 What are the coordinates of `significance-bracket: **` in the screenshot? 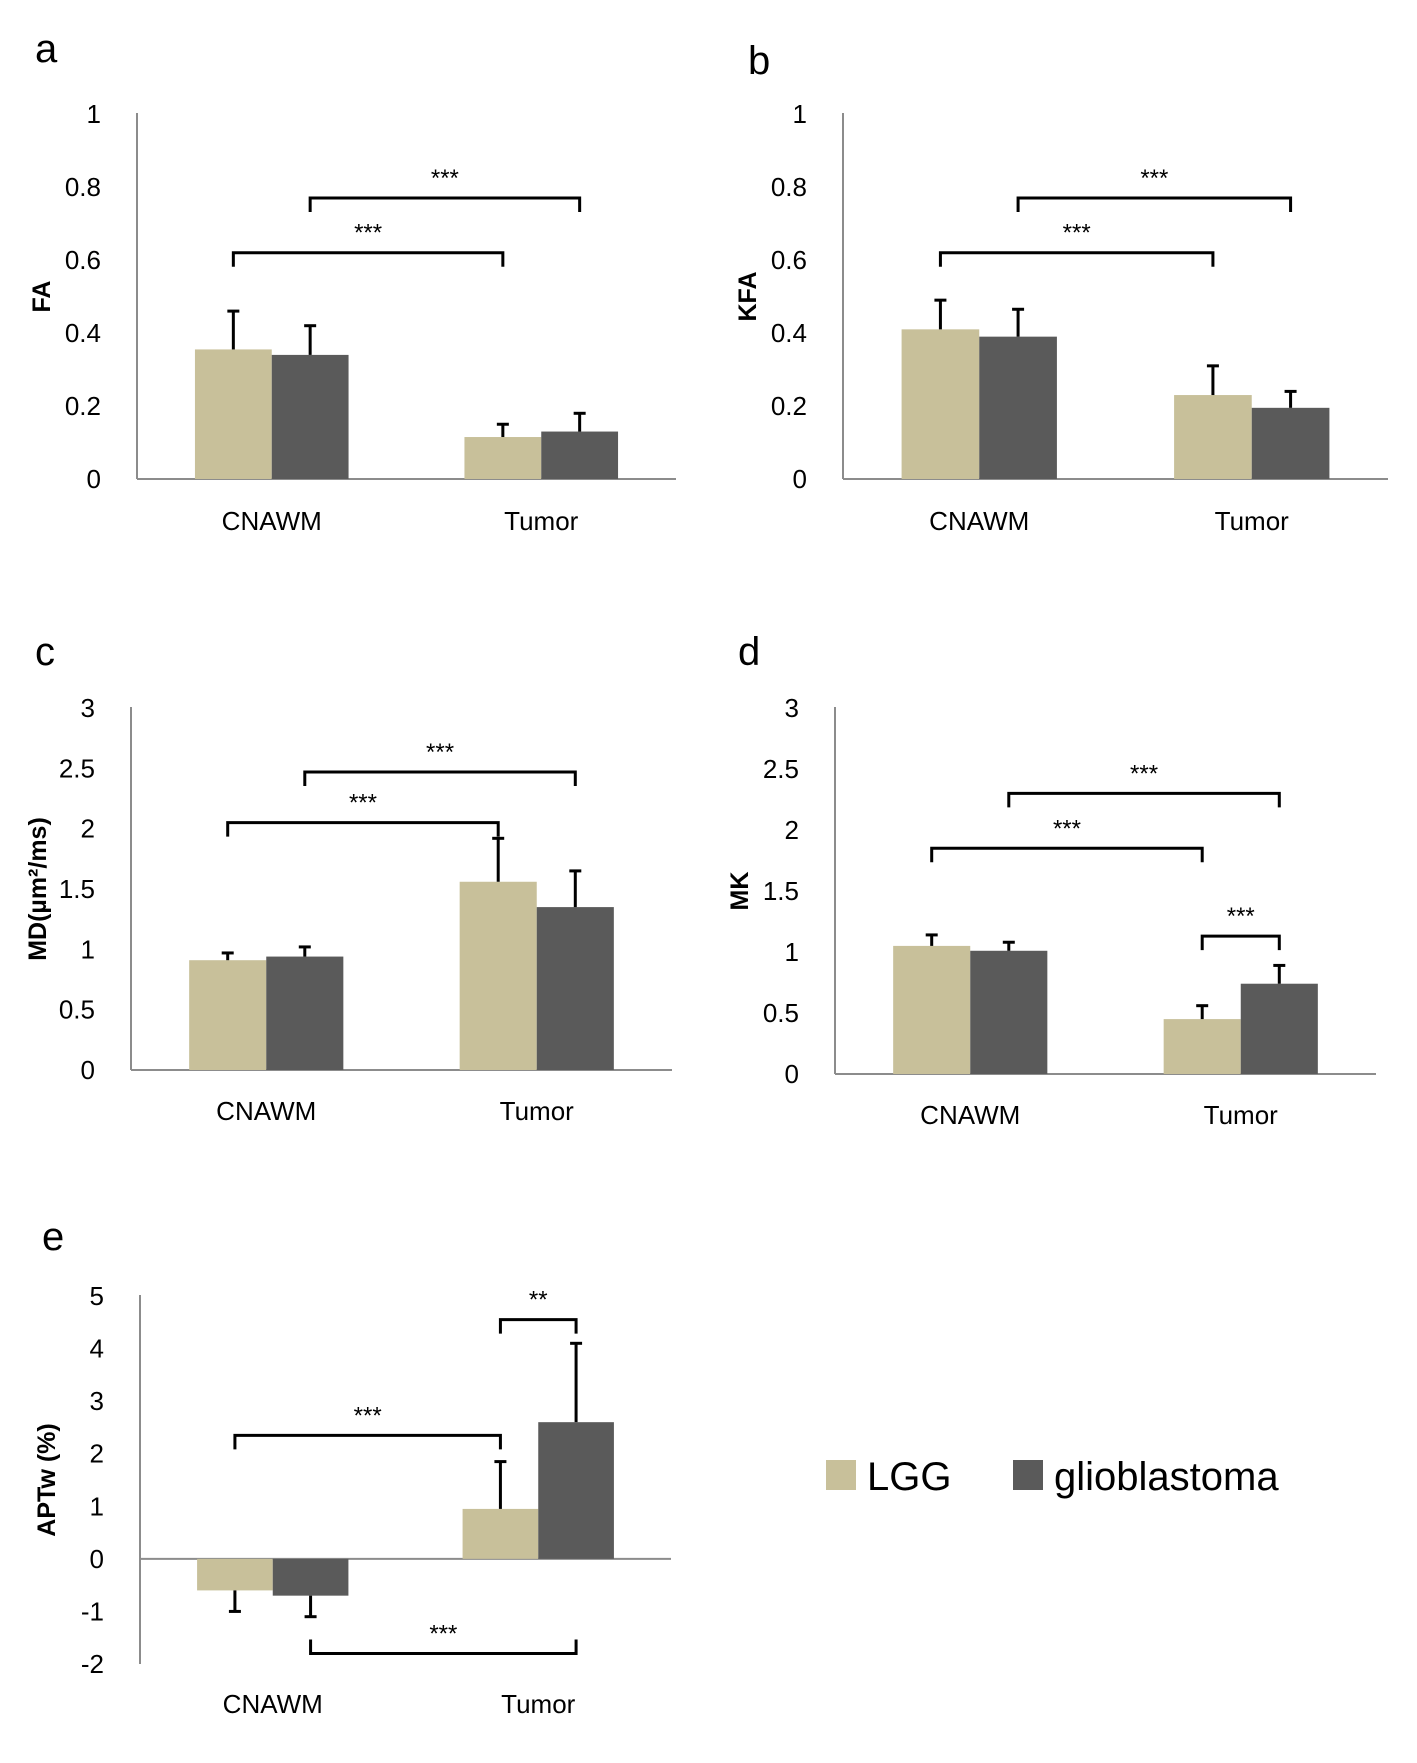 It's located at (538, 1310).